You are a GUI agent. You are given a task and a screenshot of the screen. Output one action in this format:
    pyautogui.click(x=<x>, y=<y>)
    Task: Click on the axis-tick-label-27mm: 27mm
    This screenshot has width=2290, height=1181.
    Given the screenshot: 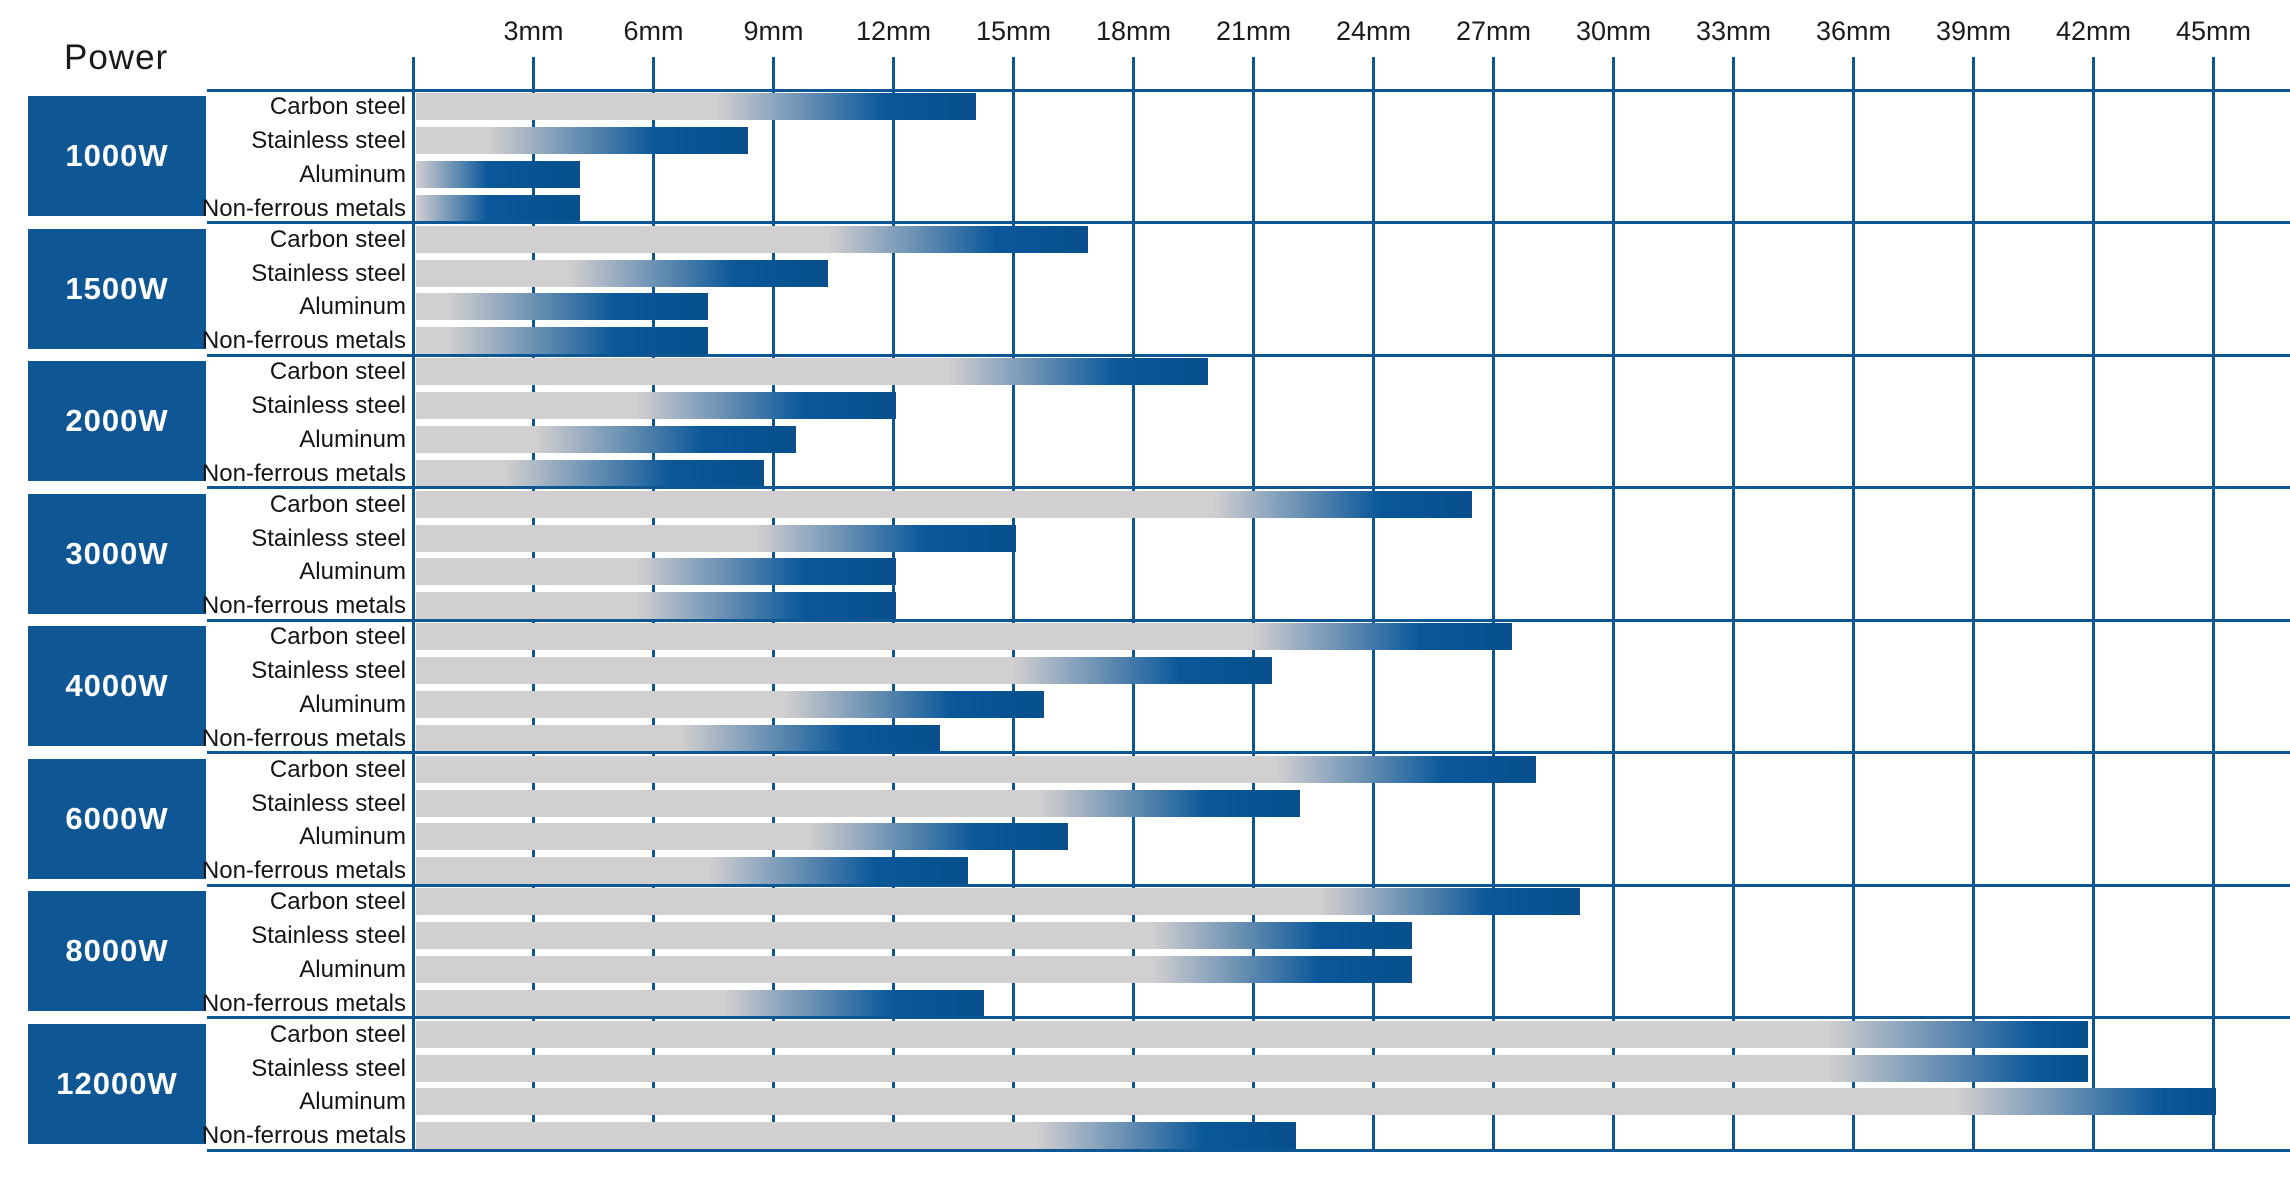 What is the action you would take?
    pyautogui.click(x=1493, y=31)
    